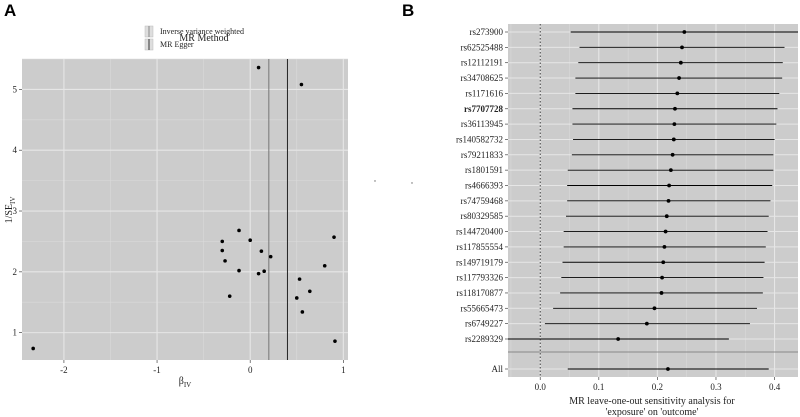  Describe the element at coordinates (15, 211) in the screenshot. I see `y-tick-label: 3` at that location.